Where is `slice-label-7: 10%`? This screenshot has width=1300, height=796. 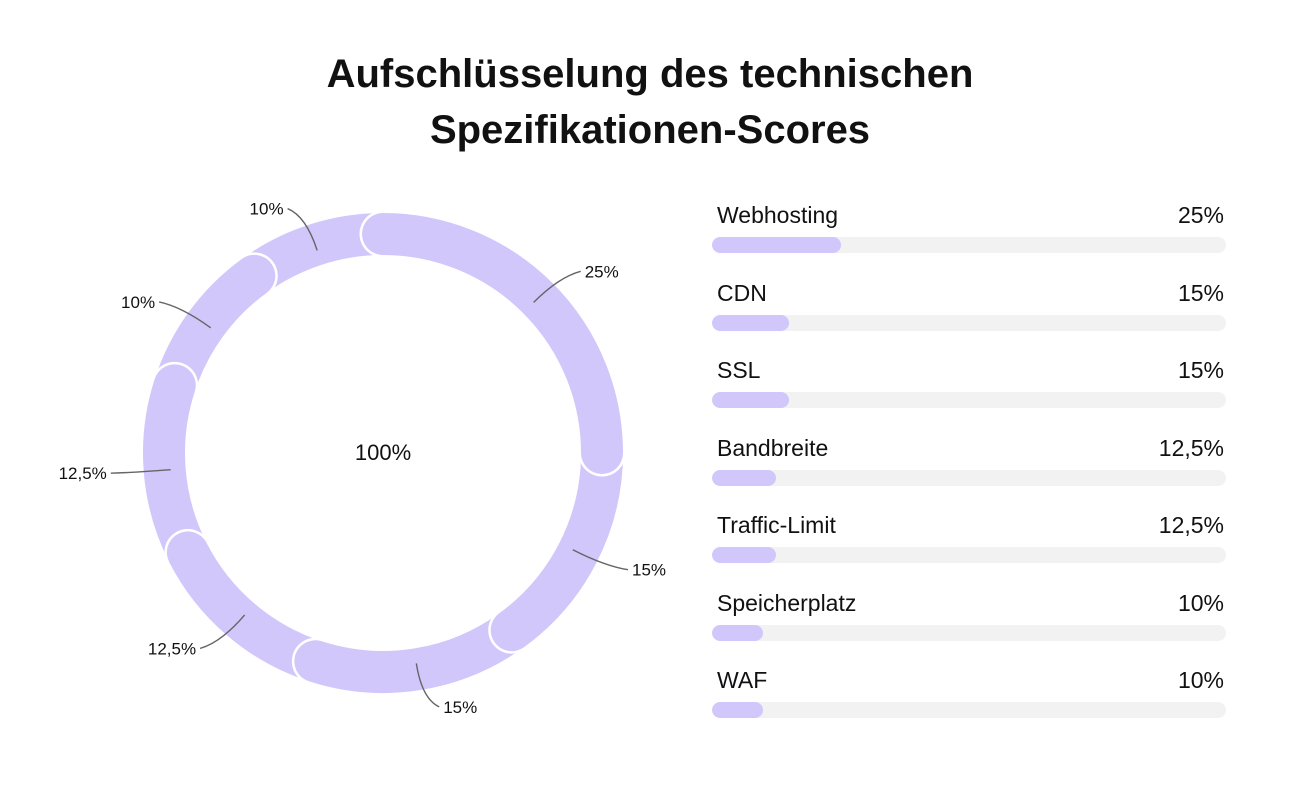 slice-label-7: 10% is located at coordinates (267, 209).